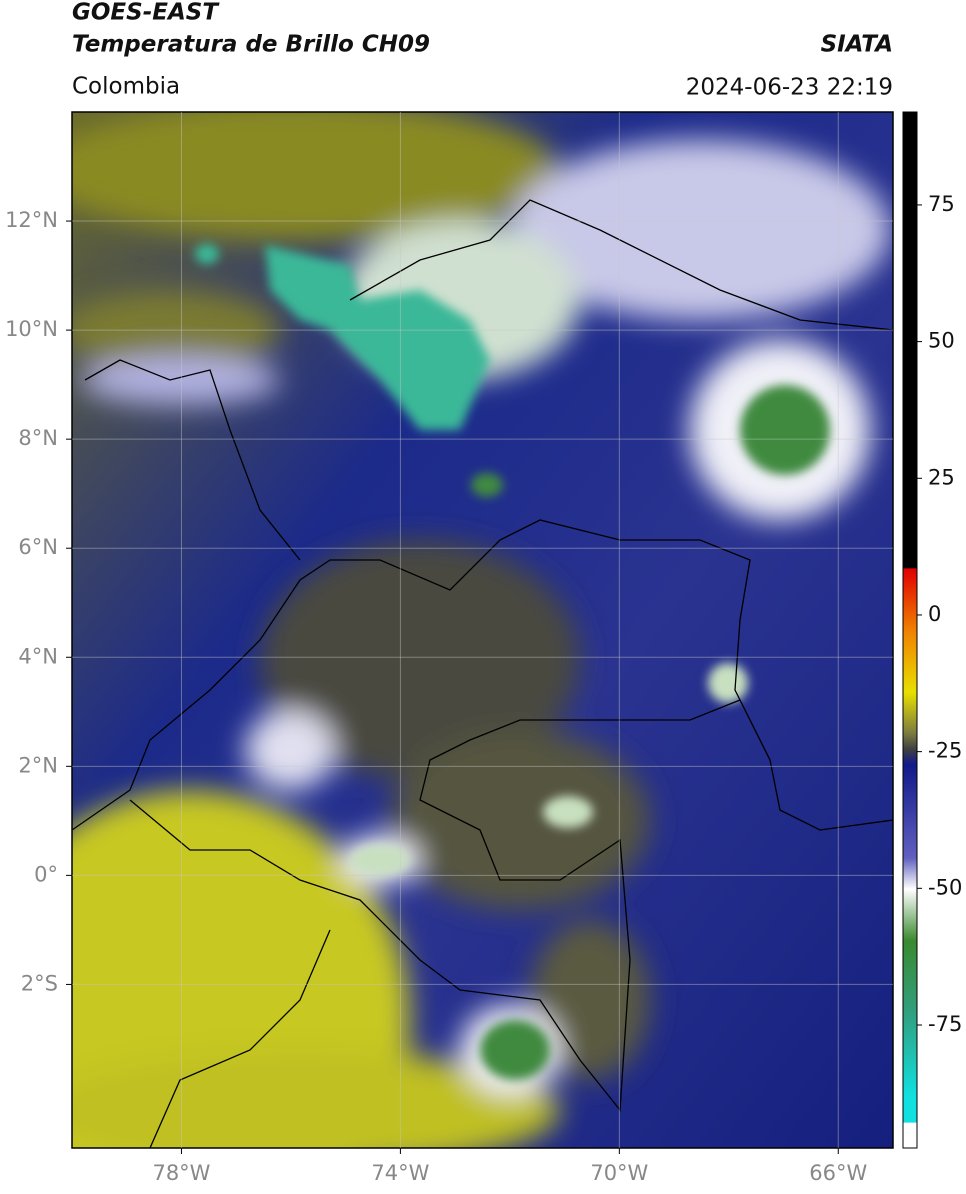 This screenshot has height=1194, width=966. What do you see at coordinates (941, 204) in the screenshot?
I see `colorbar-tick-label: 75` at bounding box center [941, 204].